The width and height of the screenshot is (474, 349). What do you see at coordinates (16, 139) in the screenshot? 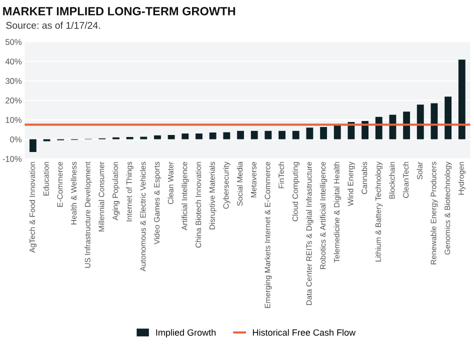
I see `y-tick-label: 0%` at bounding box center [16, 139].